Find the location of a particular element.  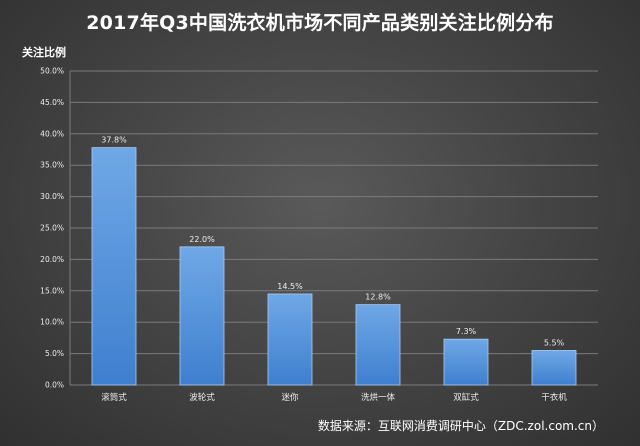

y-axis-title: 关注比例 is located at coordinates (44, 52).